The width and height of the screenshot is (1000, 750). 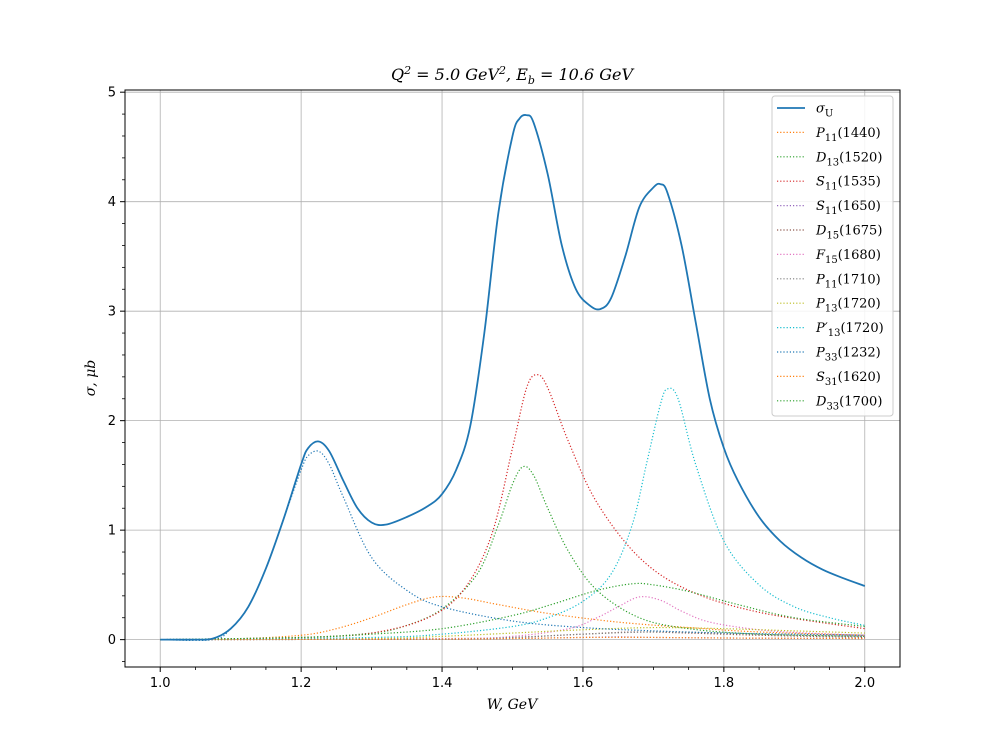 What do you see at coordinates (848, 379) in the screenshot?
I see `legend-entry: S31(1620)` at bounding box center [848, 379].